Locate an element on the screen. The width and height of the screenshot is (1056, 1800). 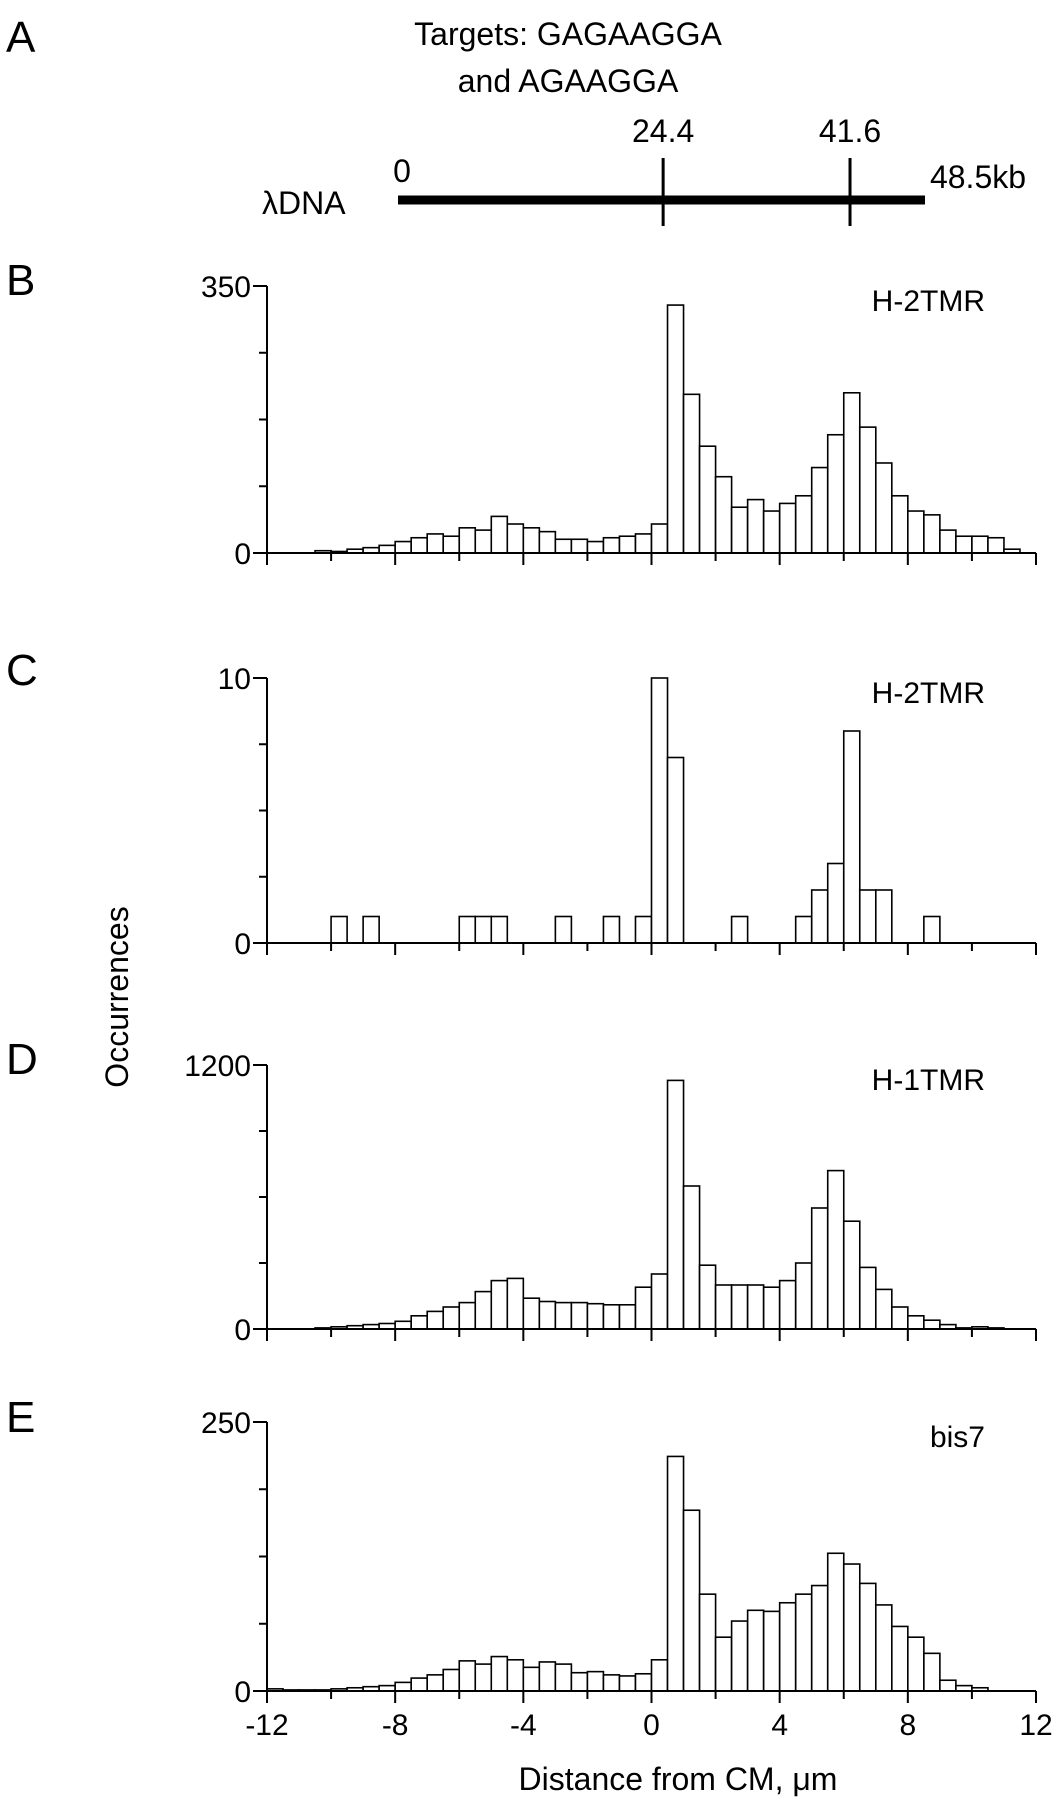
targets-line-2: and AGAAGGA is located at coordinates (568, 81).